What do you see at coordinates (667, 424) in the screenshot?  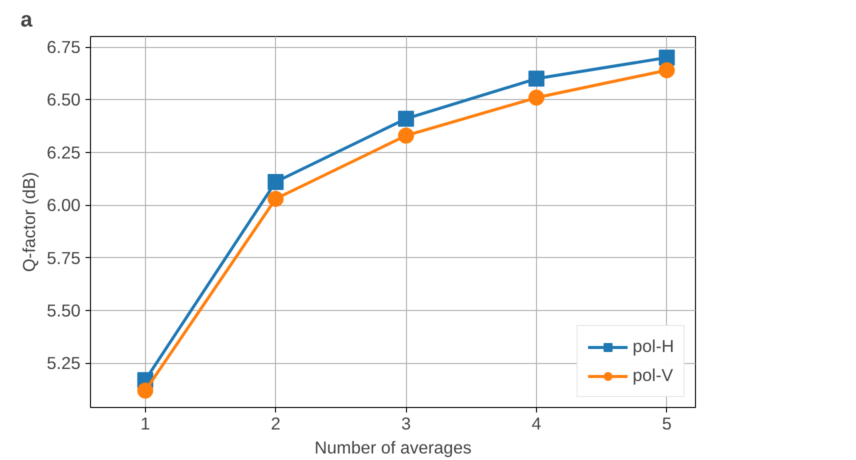 I see `x-tick-label: 5` at bounding box center [667, 424].